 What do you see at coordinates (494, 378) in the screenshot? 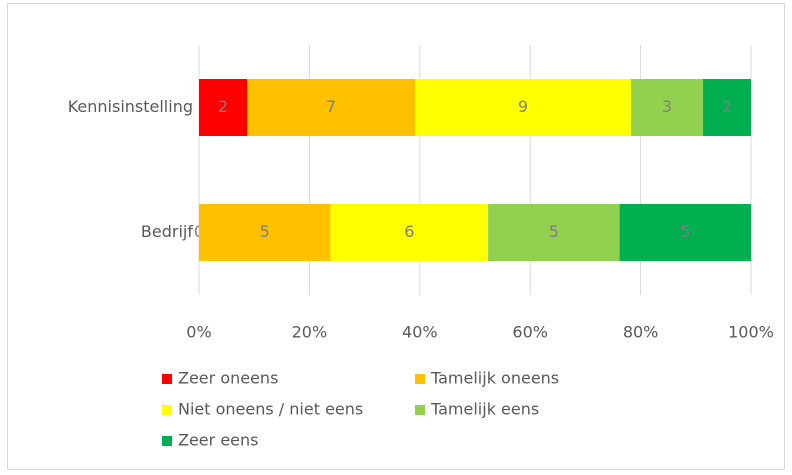
I see `legend-label: Tamelijk oneens` at bounding box center [494, 378].